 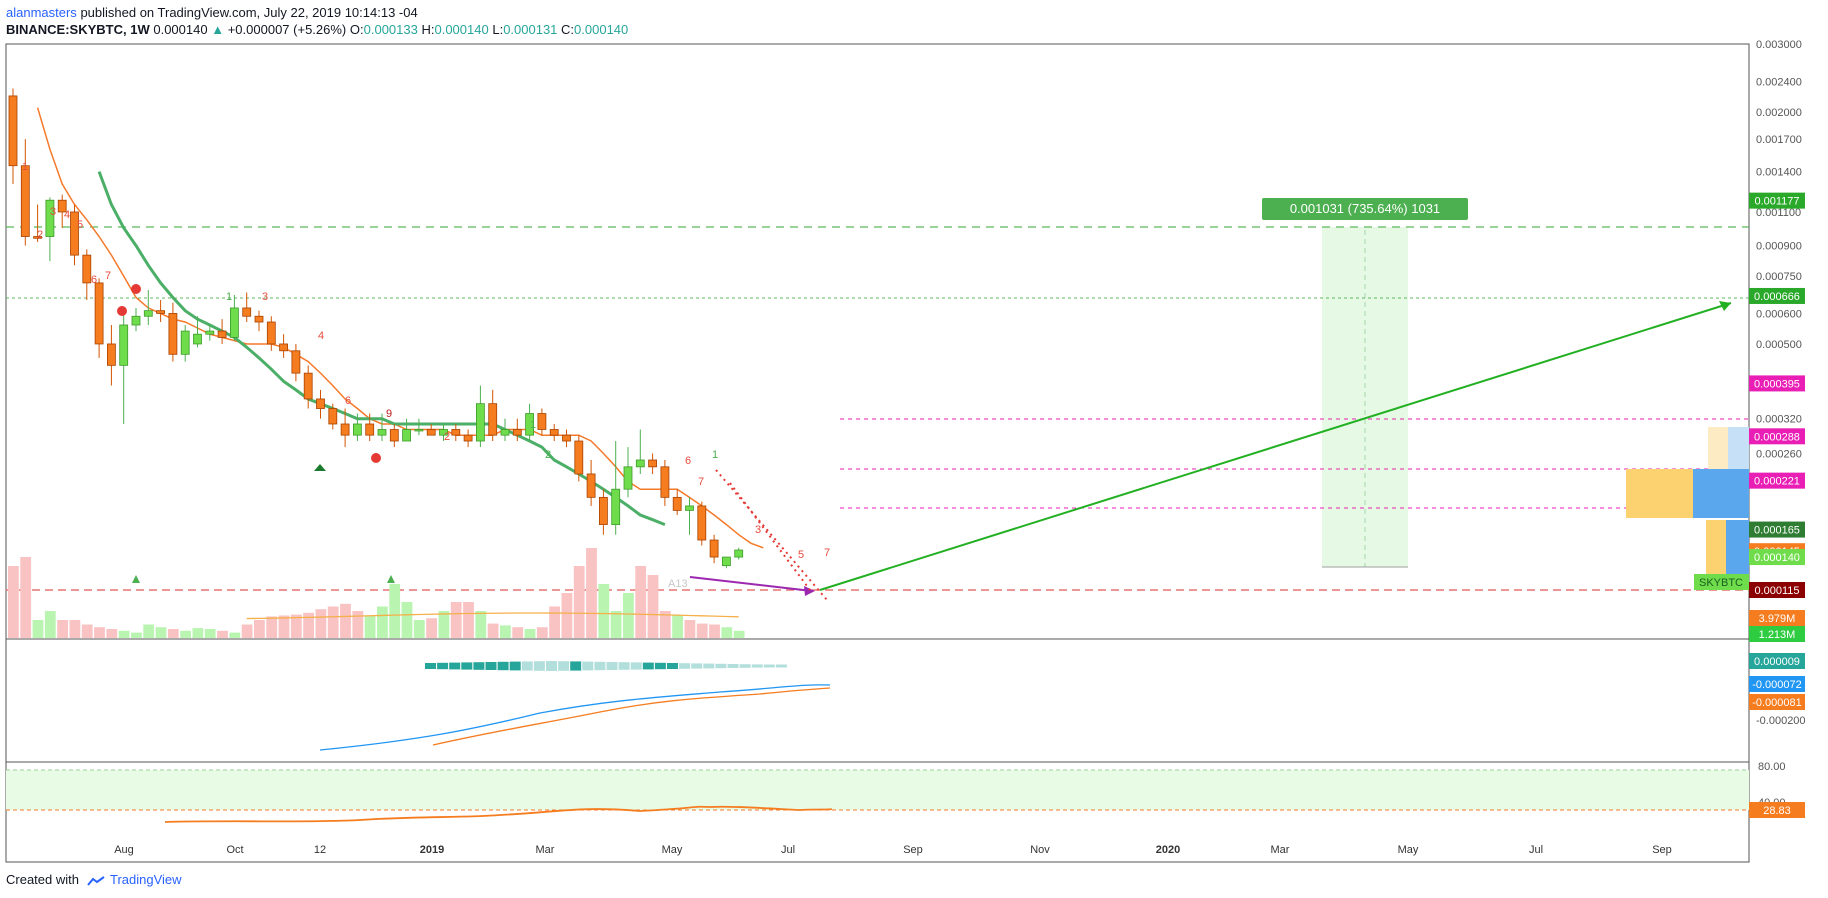 I want to click on price-tag: 0.000140, so click(x=1777, y=558).